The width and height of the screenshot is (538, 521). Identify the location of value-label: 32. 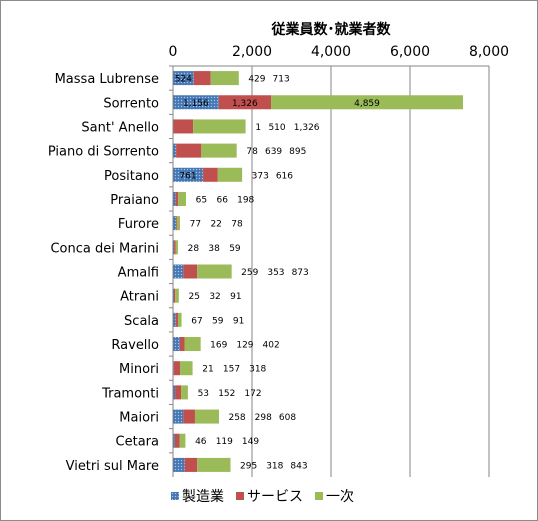
(214, 297).